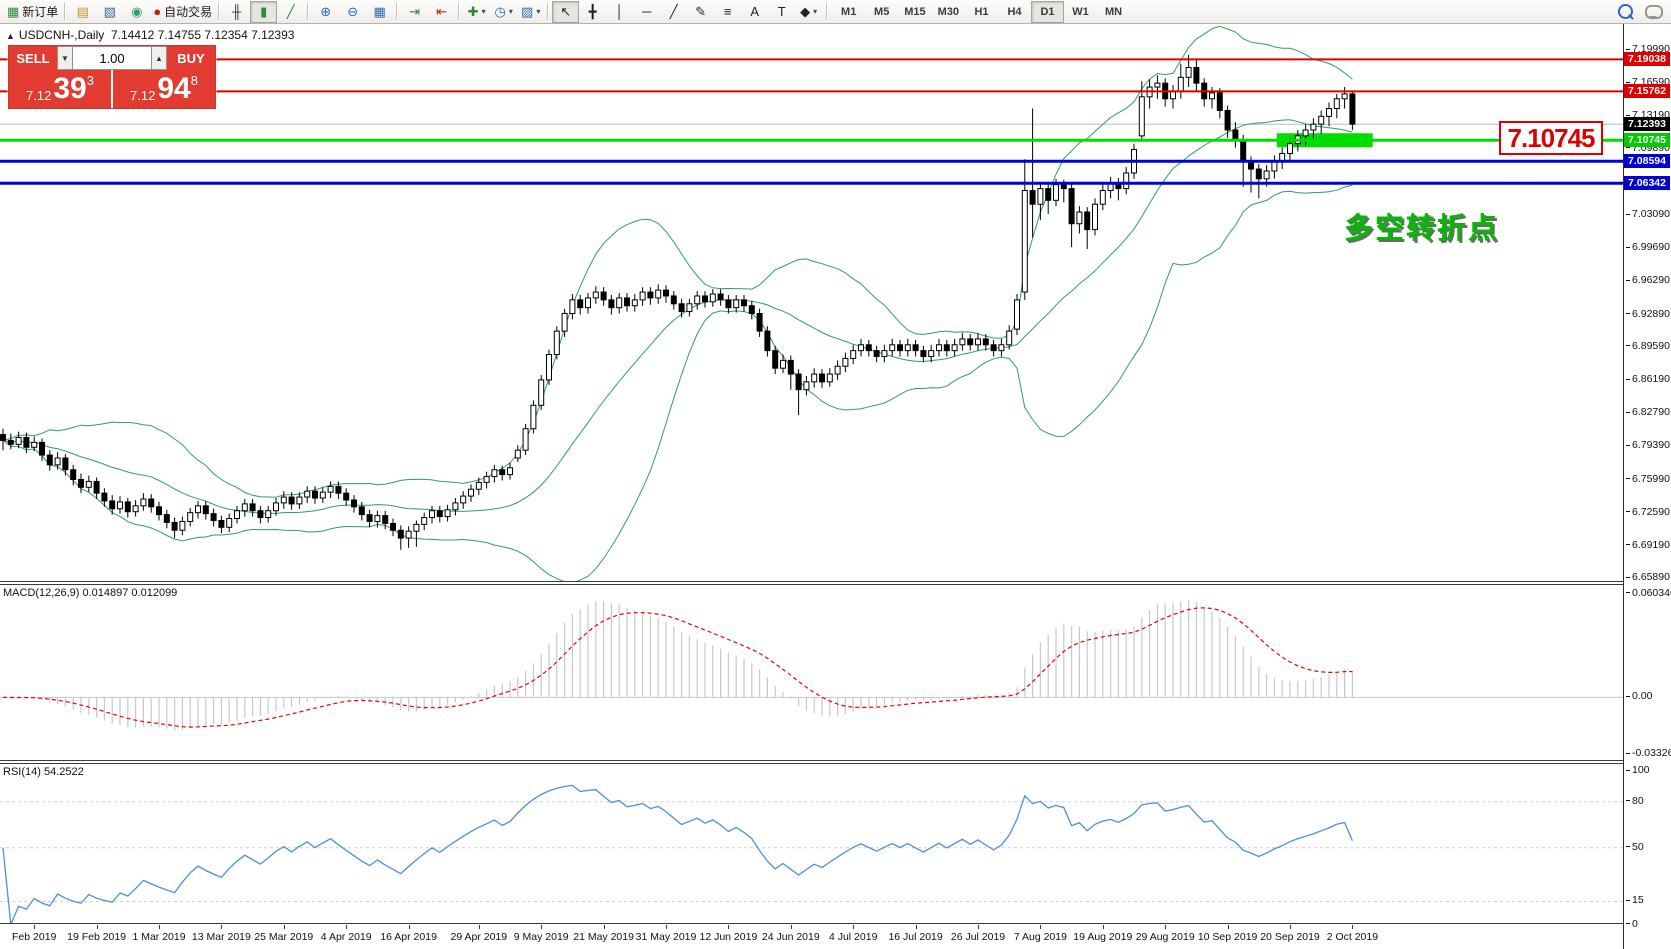  Describe the element at coordinates (112, 58) in the screenshot. I see `volume-input` at that location.